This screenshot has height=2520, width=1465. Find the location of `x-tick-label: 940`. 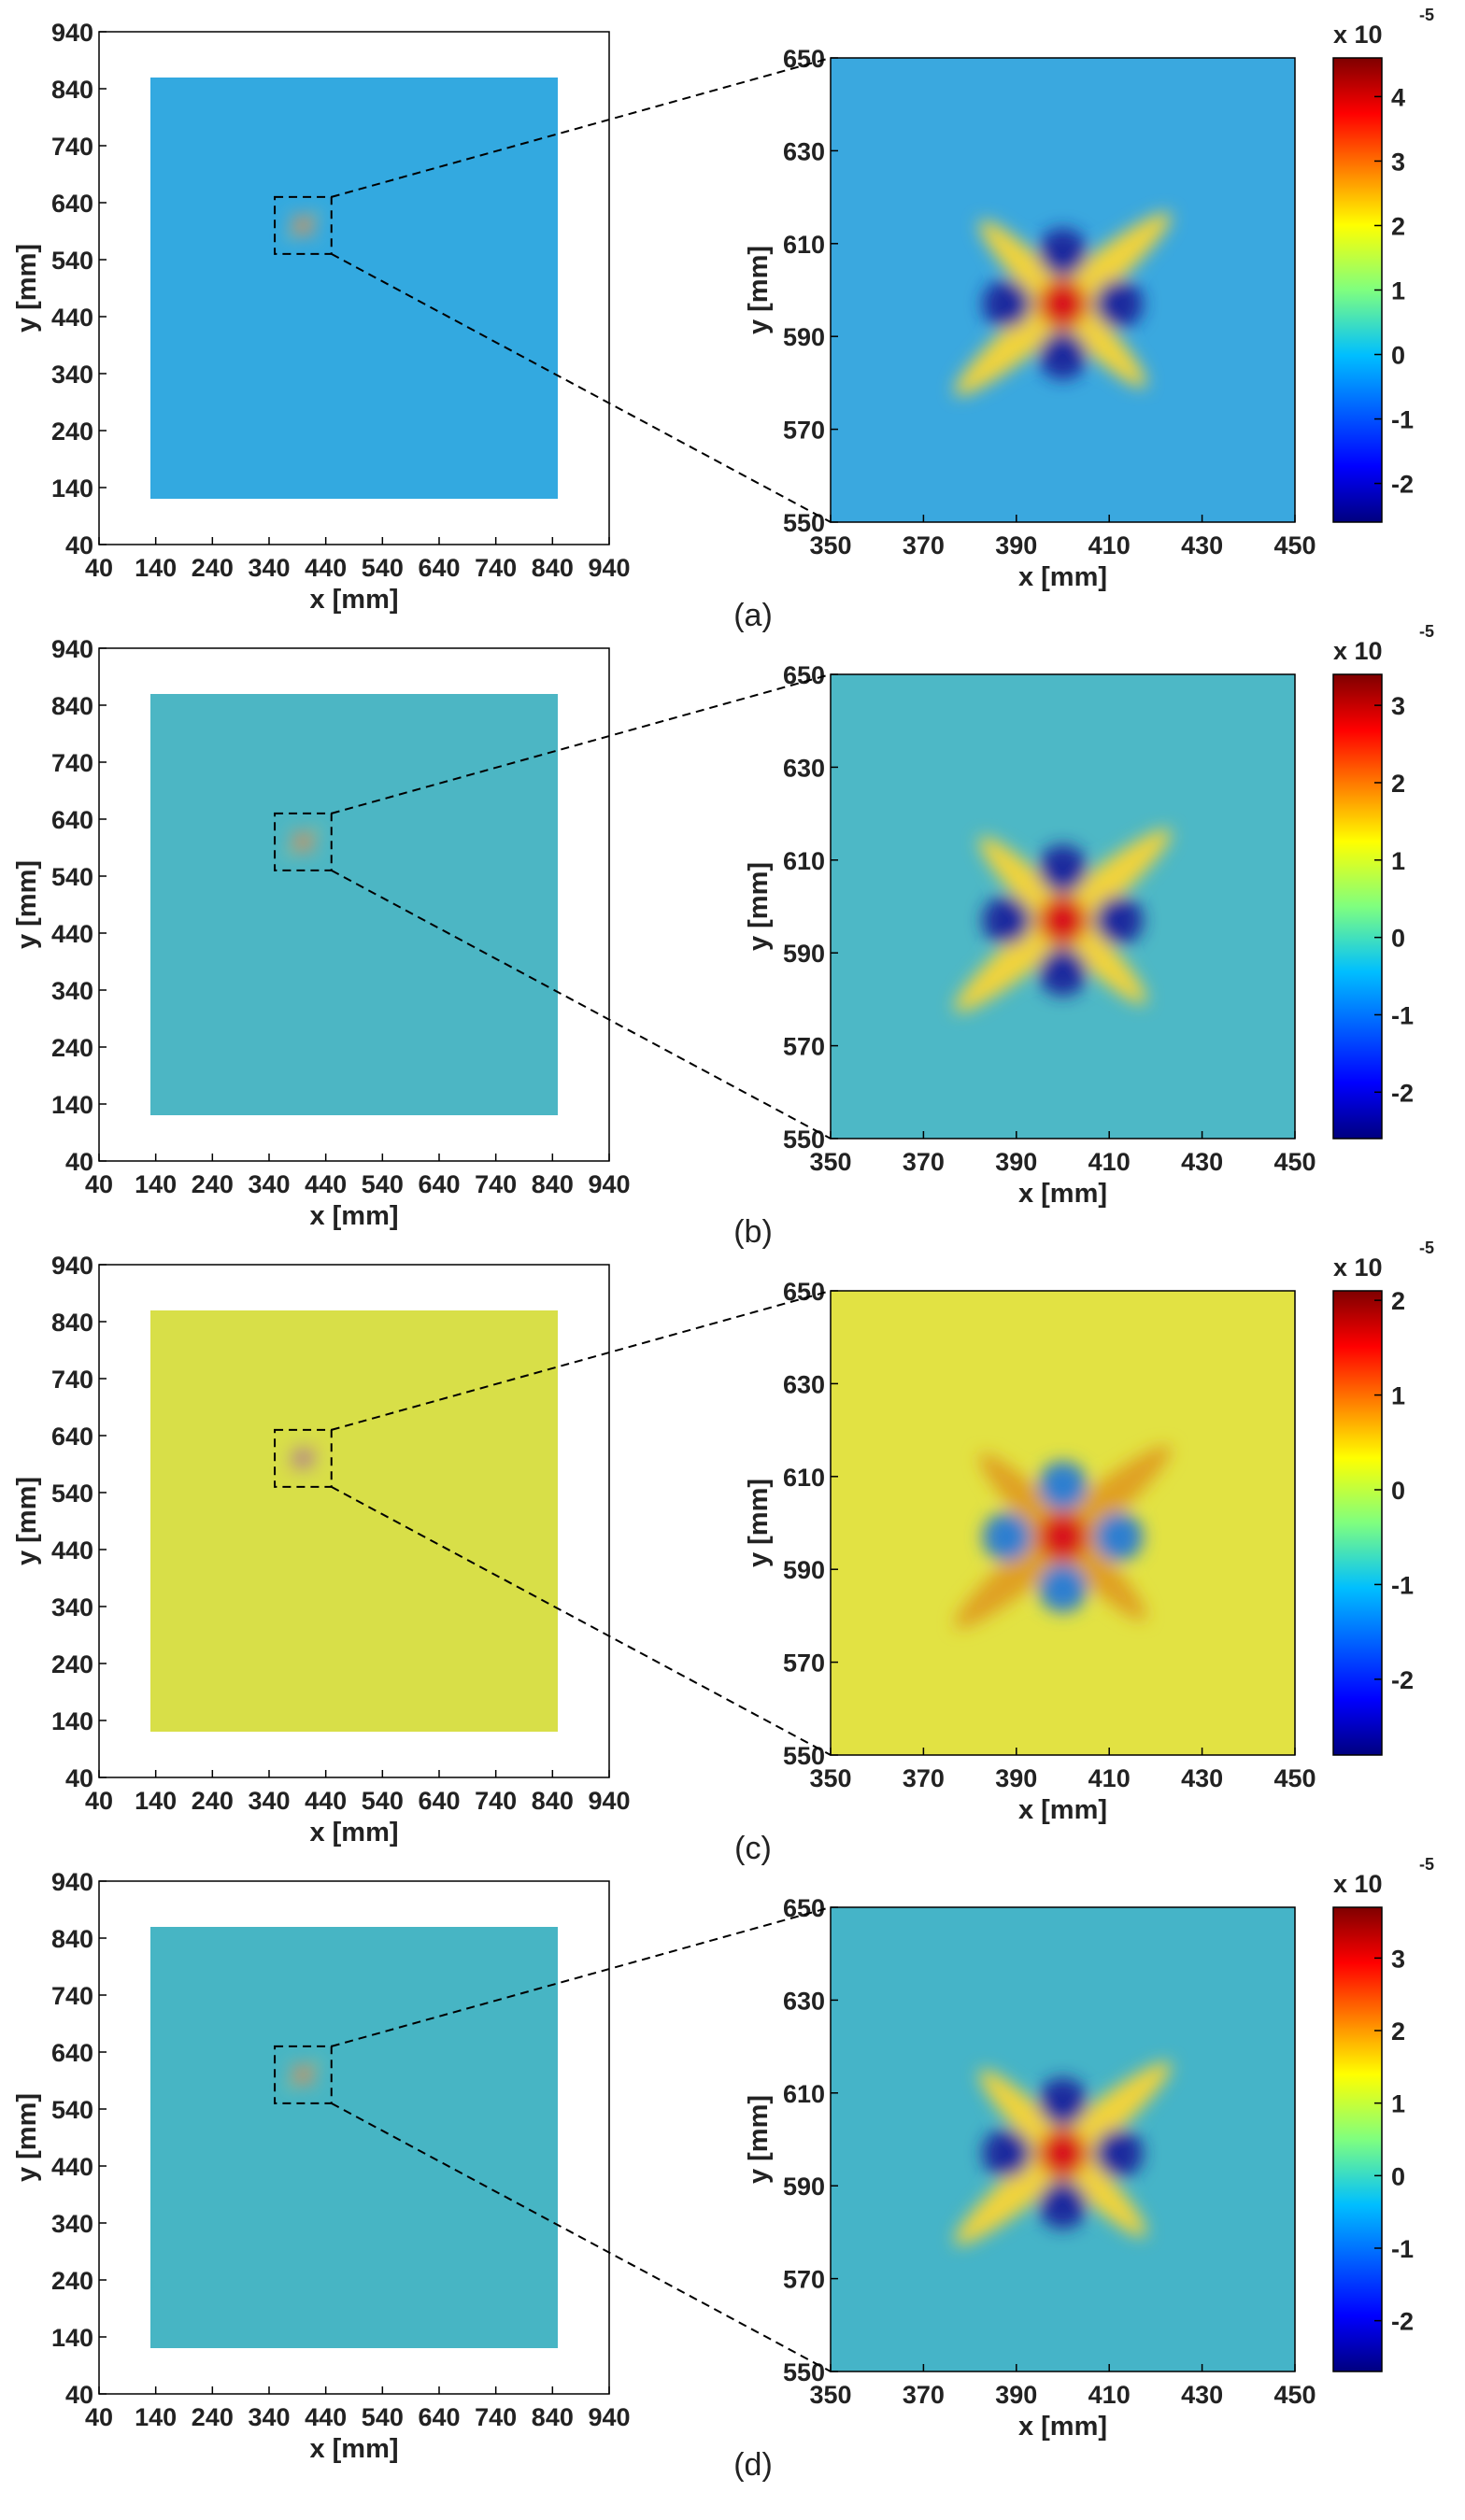

x-tick-label: 940 is located at coordinates (609, 1801).